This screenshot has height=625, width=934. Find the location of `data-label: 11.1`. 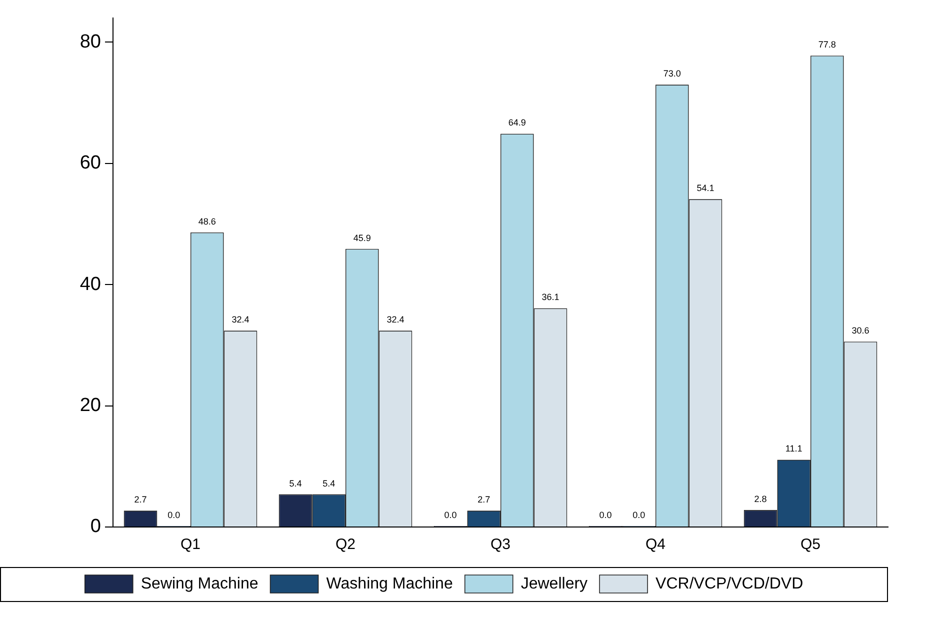

data-label: 11.1 is located at coordinates (793, 449).